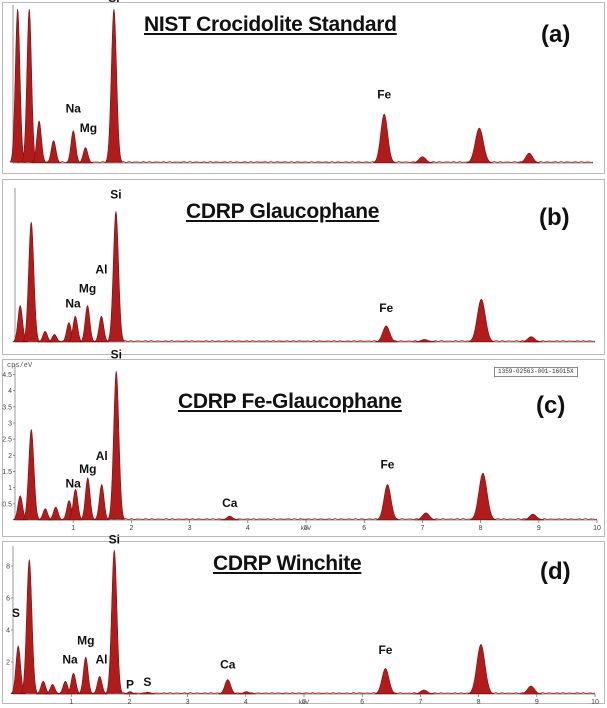  I want to click on spectrum-legend: 1359-02563-001-16015X, so click(536, 372).